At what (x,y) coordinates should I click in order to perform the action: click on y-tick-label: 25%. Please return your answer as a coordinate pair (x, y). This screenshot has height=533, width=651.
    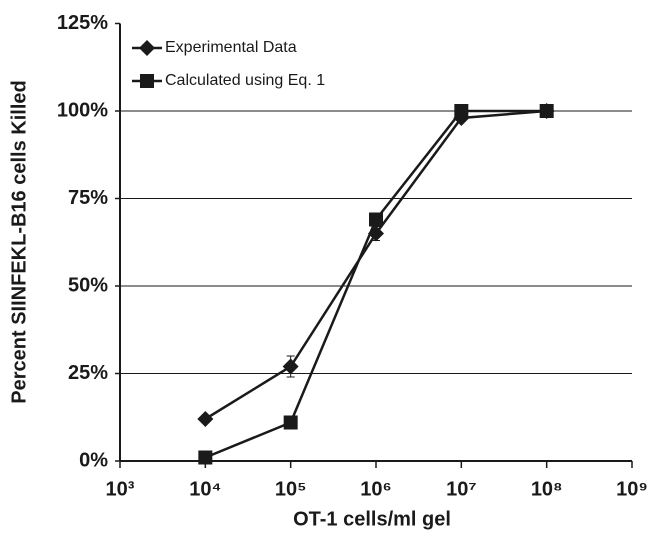
    Looking at the image, I should click on (88, 373).